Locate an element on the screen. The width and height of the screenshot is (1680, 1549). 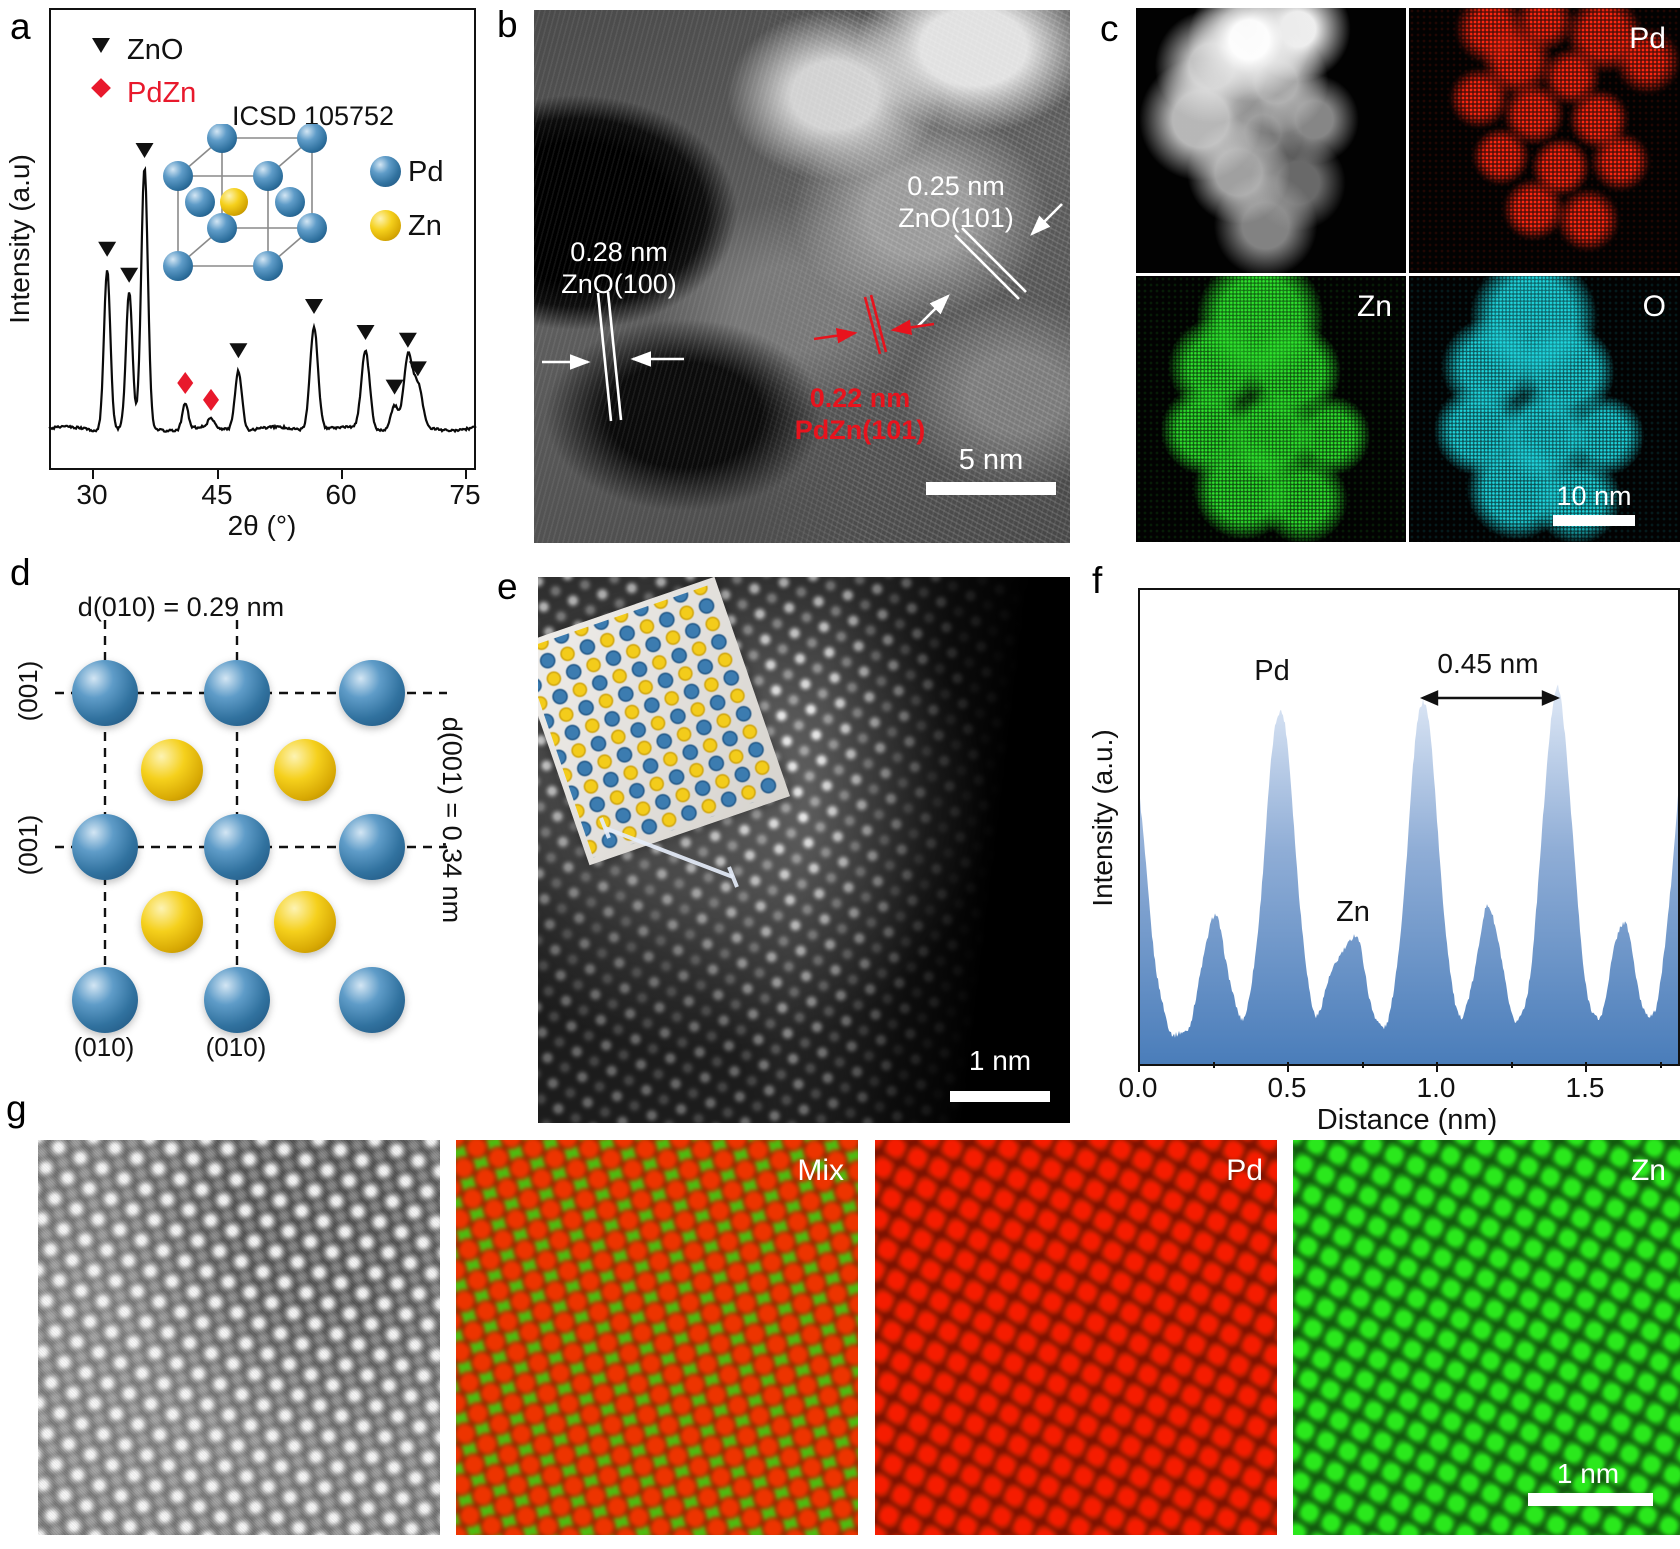
hrtem-annotation-lines is located at coordinates (802, 312).